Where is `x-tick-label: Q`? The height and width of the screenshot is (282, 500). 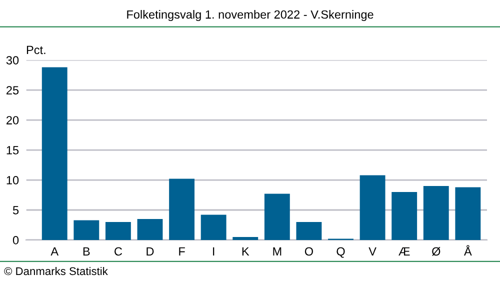
x-tick-label: Q is located at coordinates (340, 252).